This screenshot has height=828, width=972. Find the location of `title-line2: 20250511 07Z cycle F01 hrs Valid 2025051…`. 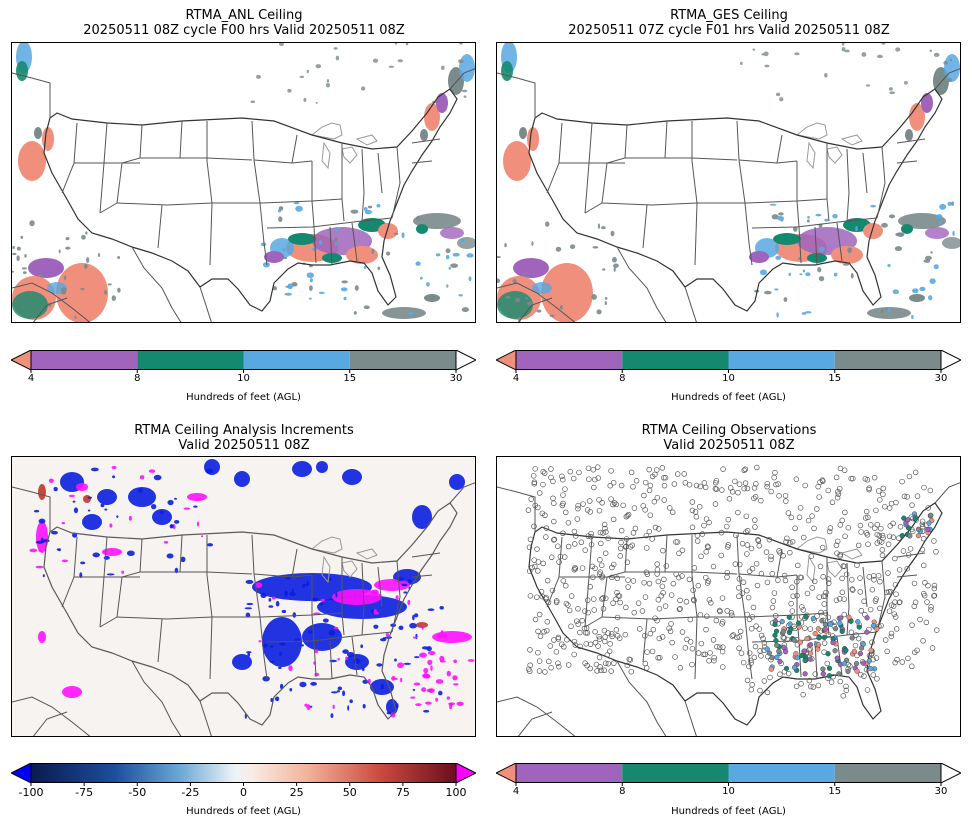

title-line2: 20250511 07Z cycle F01 hrs Valid 2025051… is located at coordinates (729, 30).